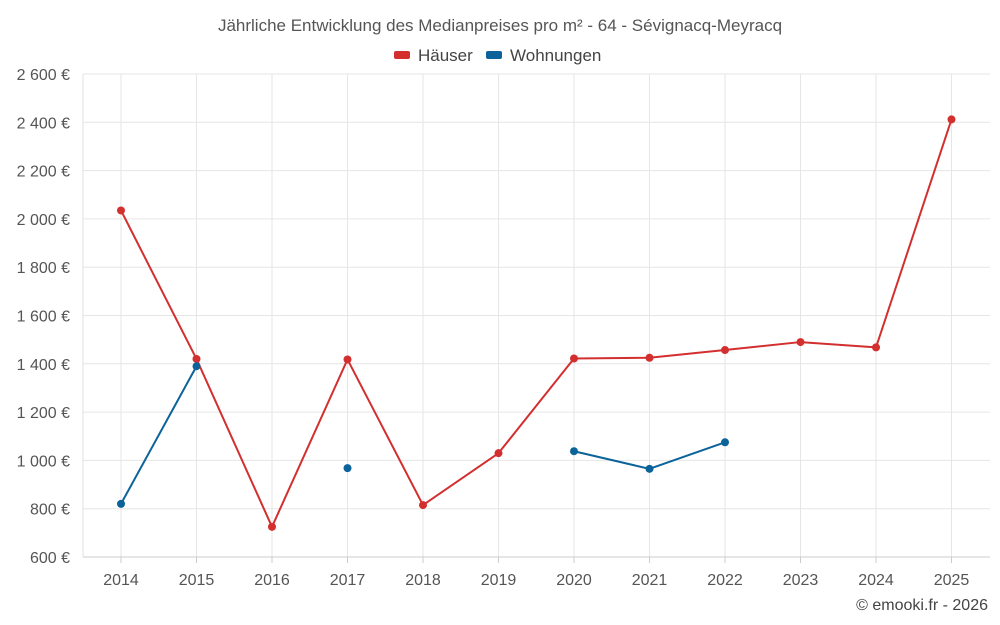 The height and width of the screenshot is (625, 1000). I want to click on y-tick-label: 2 400 €, so click(43, 123).